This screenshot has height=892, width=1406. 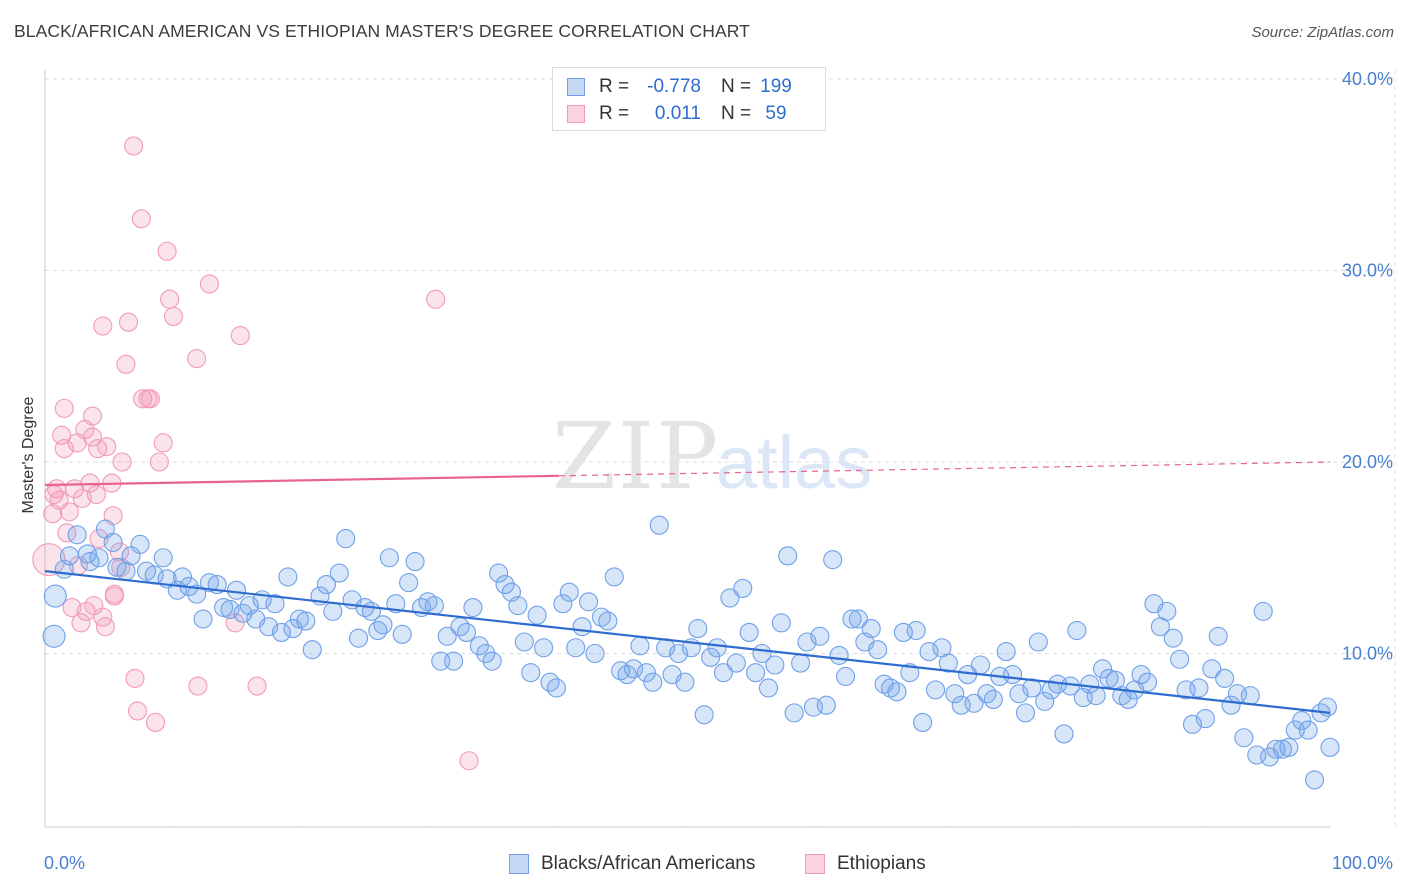 What do you see at coordinates (776, 113) in the screenshot?
I see `n-value: 59` at bounding box center [776, 113].